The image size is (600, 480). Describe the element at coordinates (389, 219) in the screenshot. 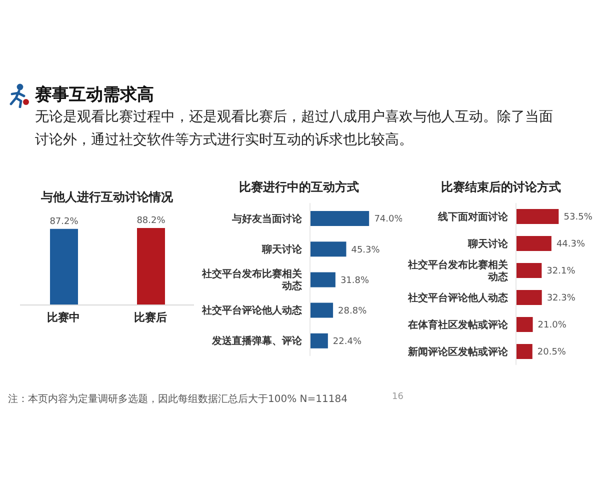

I see `data-label: 74.0%` at that location.